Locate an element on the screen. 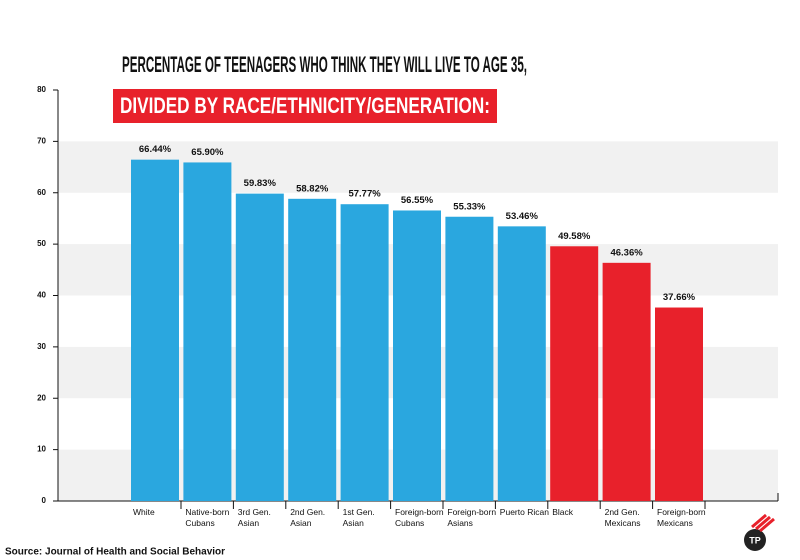 This screenshot has height=560, width=800. x-tick-label: Puerto Rican is located at coordinates (524, 512).